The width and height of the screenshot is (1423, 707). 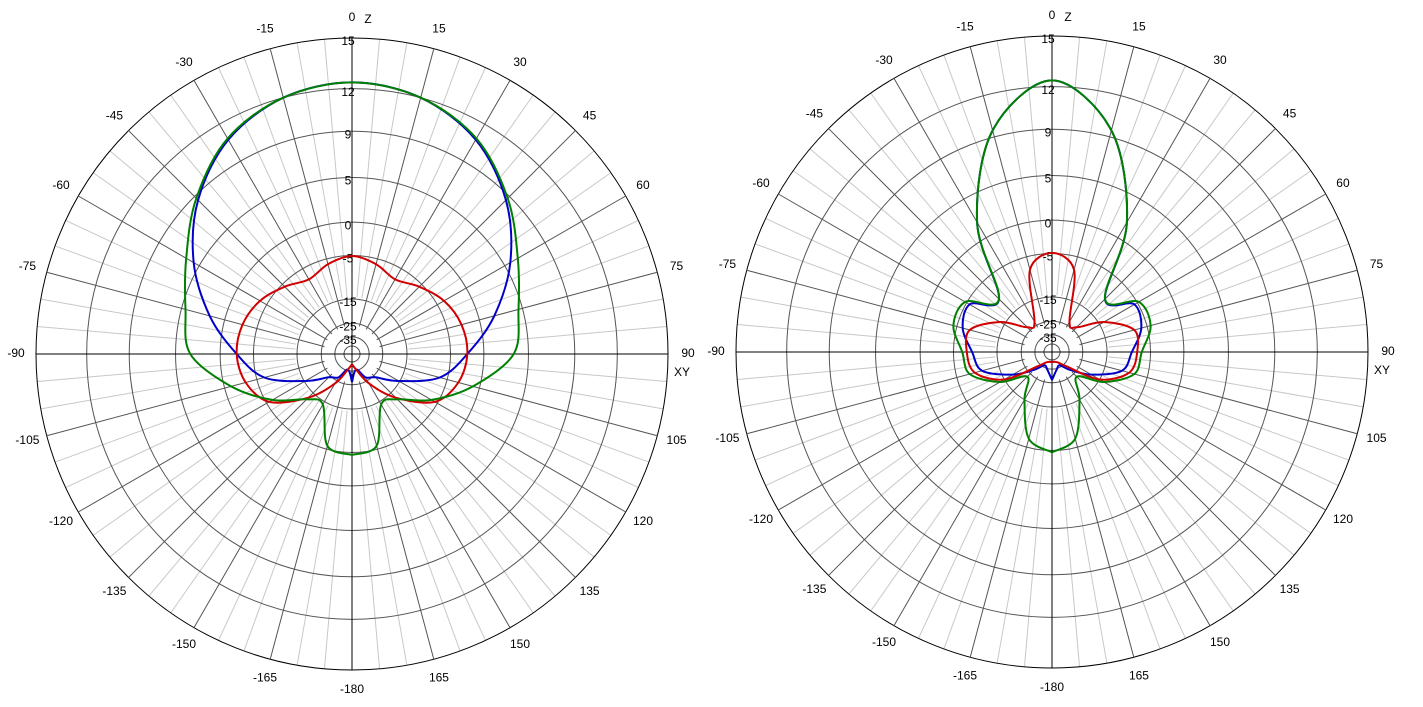 What do you see at coordinates (114, 591) in the screenshot?
I see `angle-label: -135` at bounding box center [114, 591].